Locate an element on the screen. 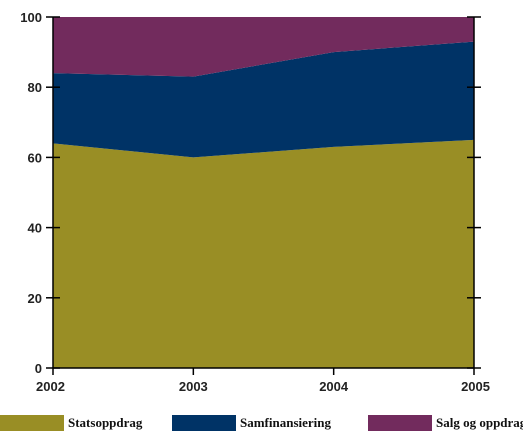 The height and width of the screenshot is (439, 523). legend-label-samfinansiering: Samfinansiering is located at coordinates (286, 422).